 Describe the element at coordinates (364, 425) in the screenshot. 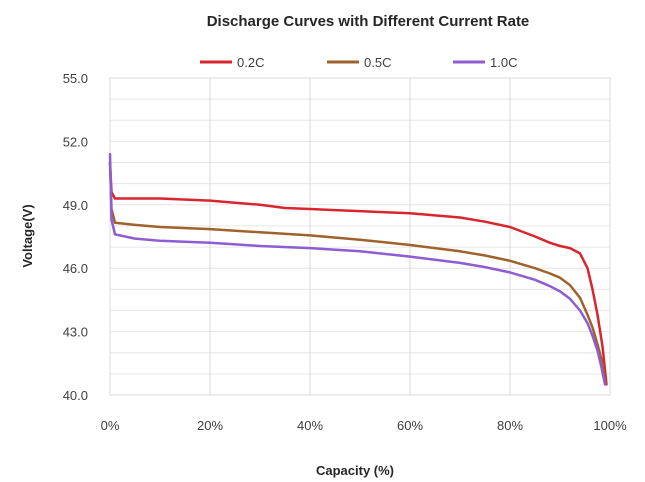

I see `x-axis-ticks: 0% 20% 40% 60% 80% 100%` at that location.